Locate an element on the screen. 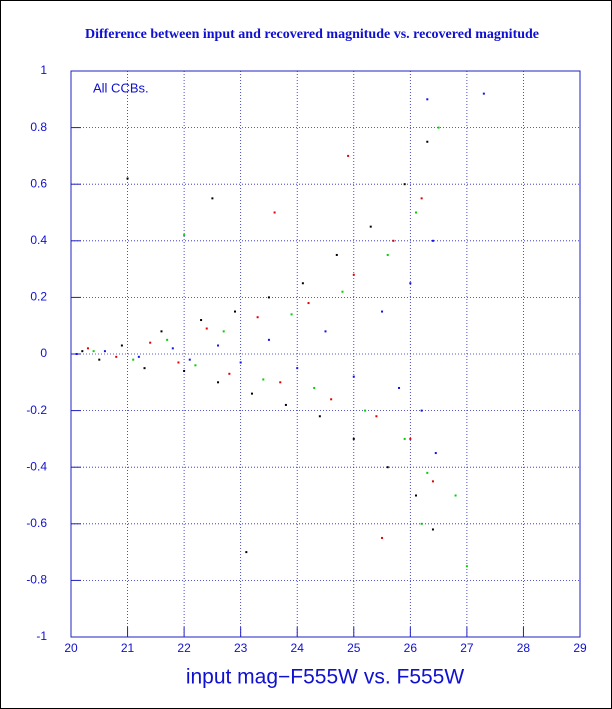  y-tick-label: 0 is located at coordinates (43, 353).